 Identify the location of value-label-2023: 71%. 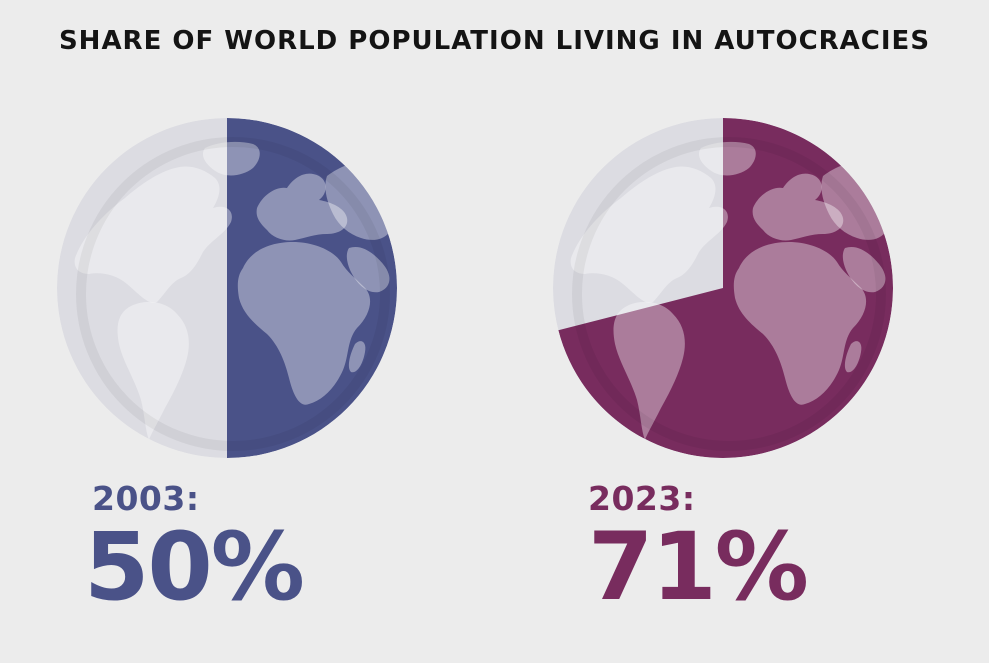
(698, 567).